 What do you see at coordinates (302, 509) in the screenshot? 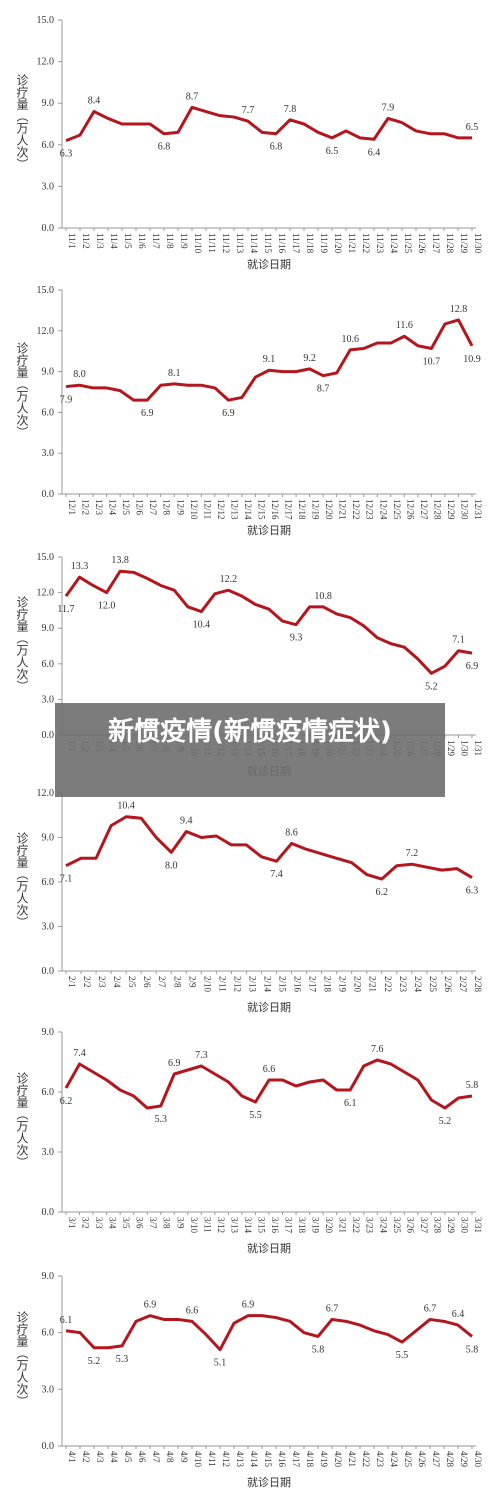
I see `x-tick-label: 12/18` at bounding box center [302, 509].